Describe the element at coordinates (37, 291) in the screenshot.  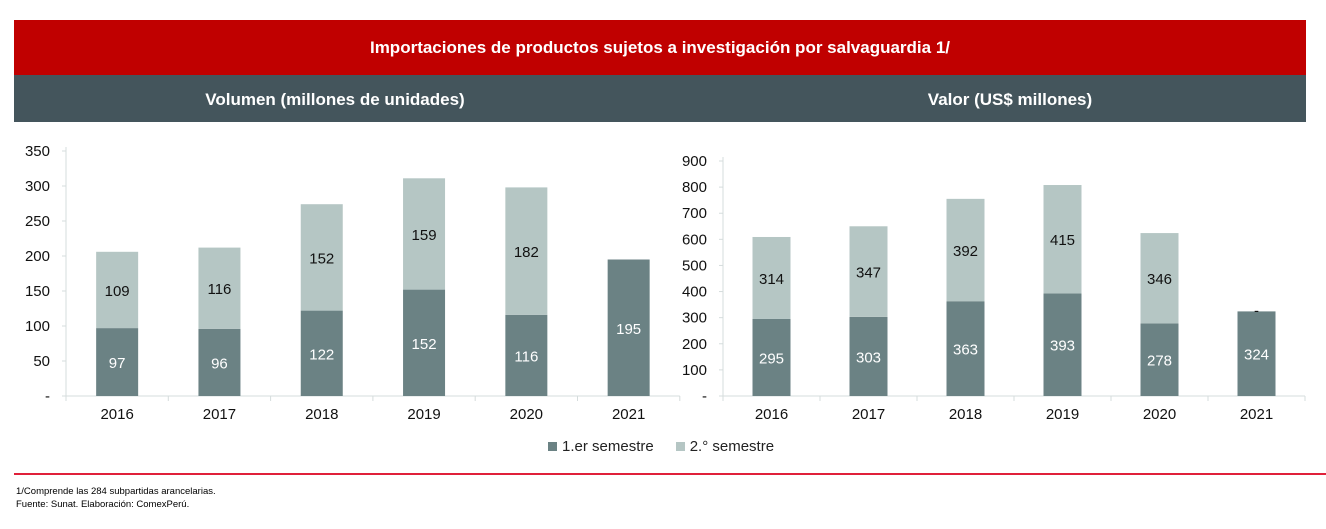
I see `y-tick-label: 150` at that location.